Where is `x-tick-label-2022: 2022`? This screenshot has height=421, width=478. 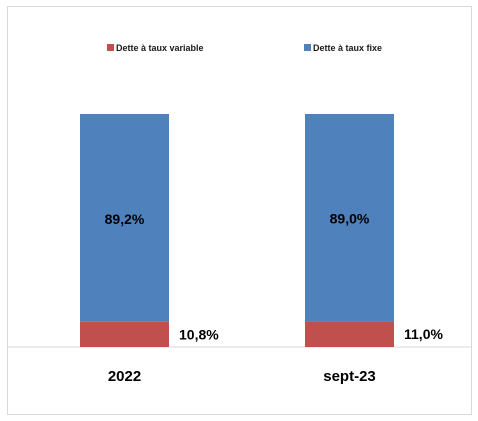
x-tick-label-2022: 2022 is located at coordinates (124, 376).